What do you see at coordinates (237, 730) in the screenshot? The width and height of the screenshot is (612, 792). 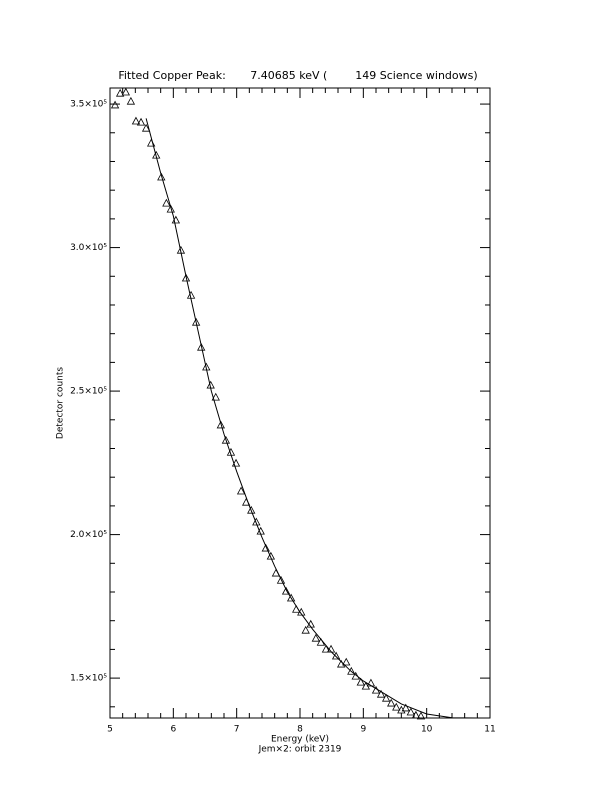 I see `x-tick-label: 7` at bounding box center [237, 730].